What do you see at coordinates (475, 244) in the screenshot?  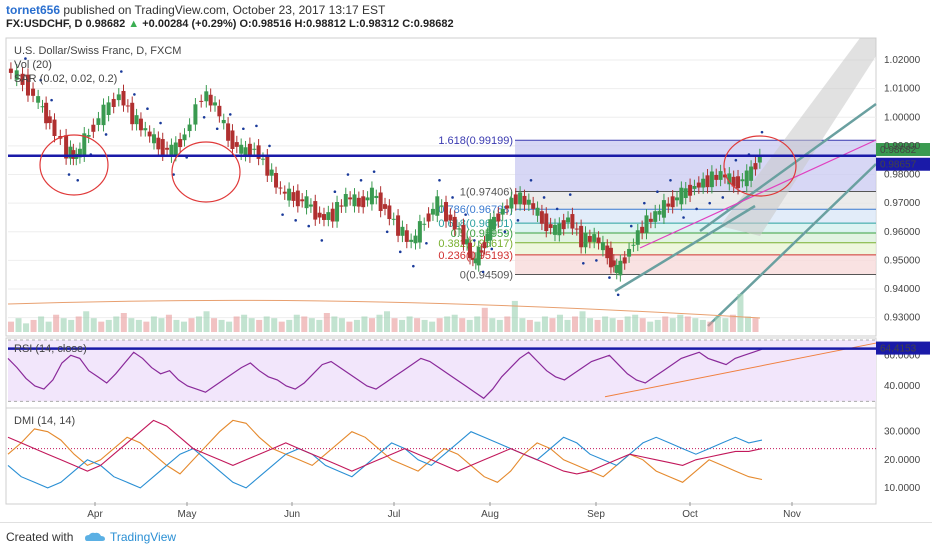 I see `fib-level-label: 0.382(0.95617)` at bounding box center [475, 244].